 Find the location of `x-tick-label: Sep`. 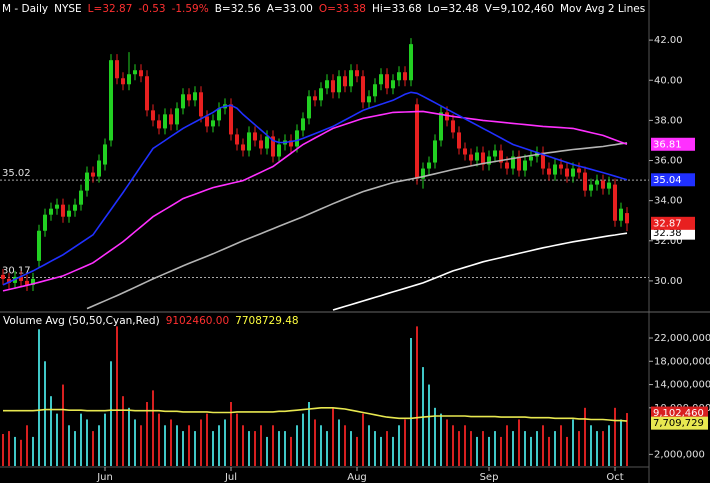

x-tick-label: Sep is located at coordinates (489, 477).